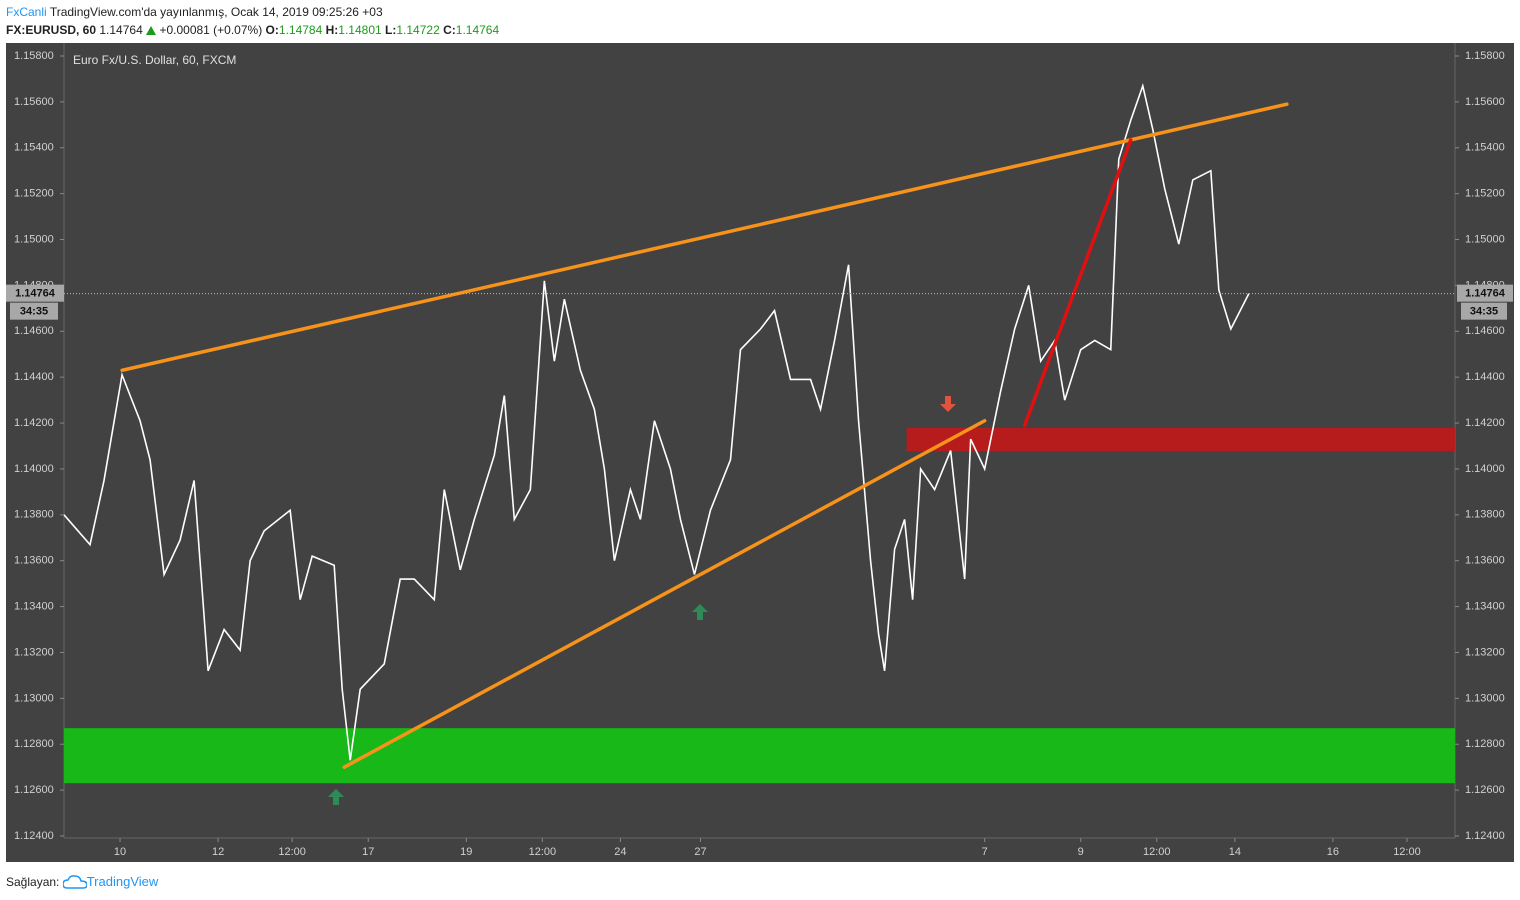 This screenshot has height=900, width=1520. What do you see at coordinates (418, 30) in the screenshot?
I see `low: 1.14722` at bounding box center [418, 30].